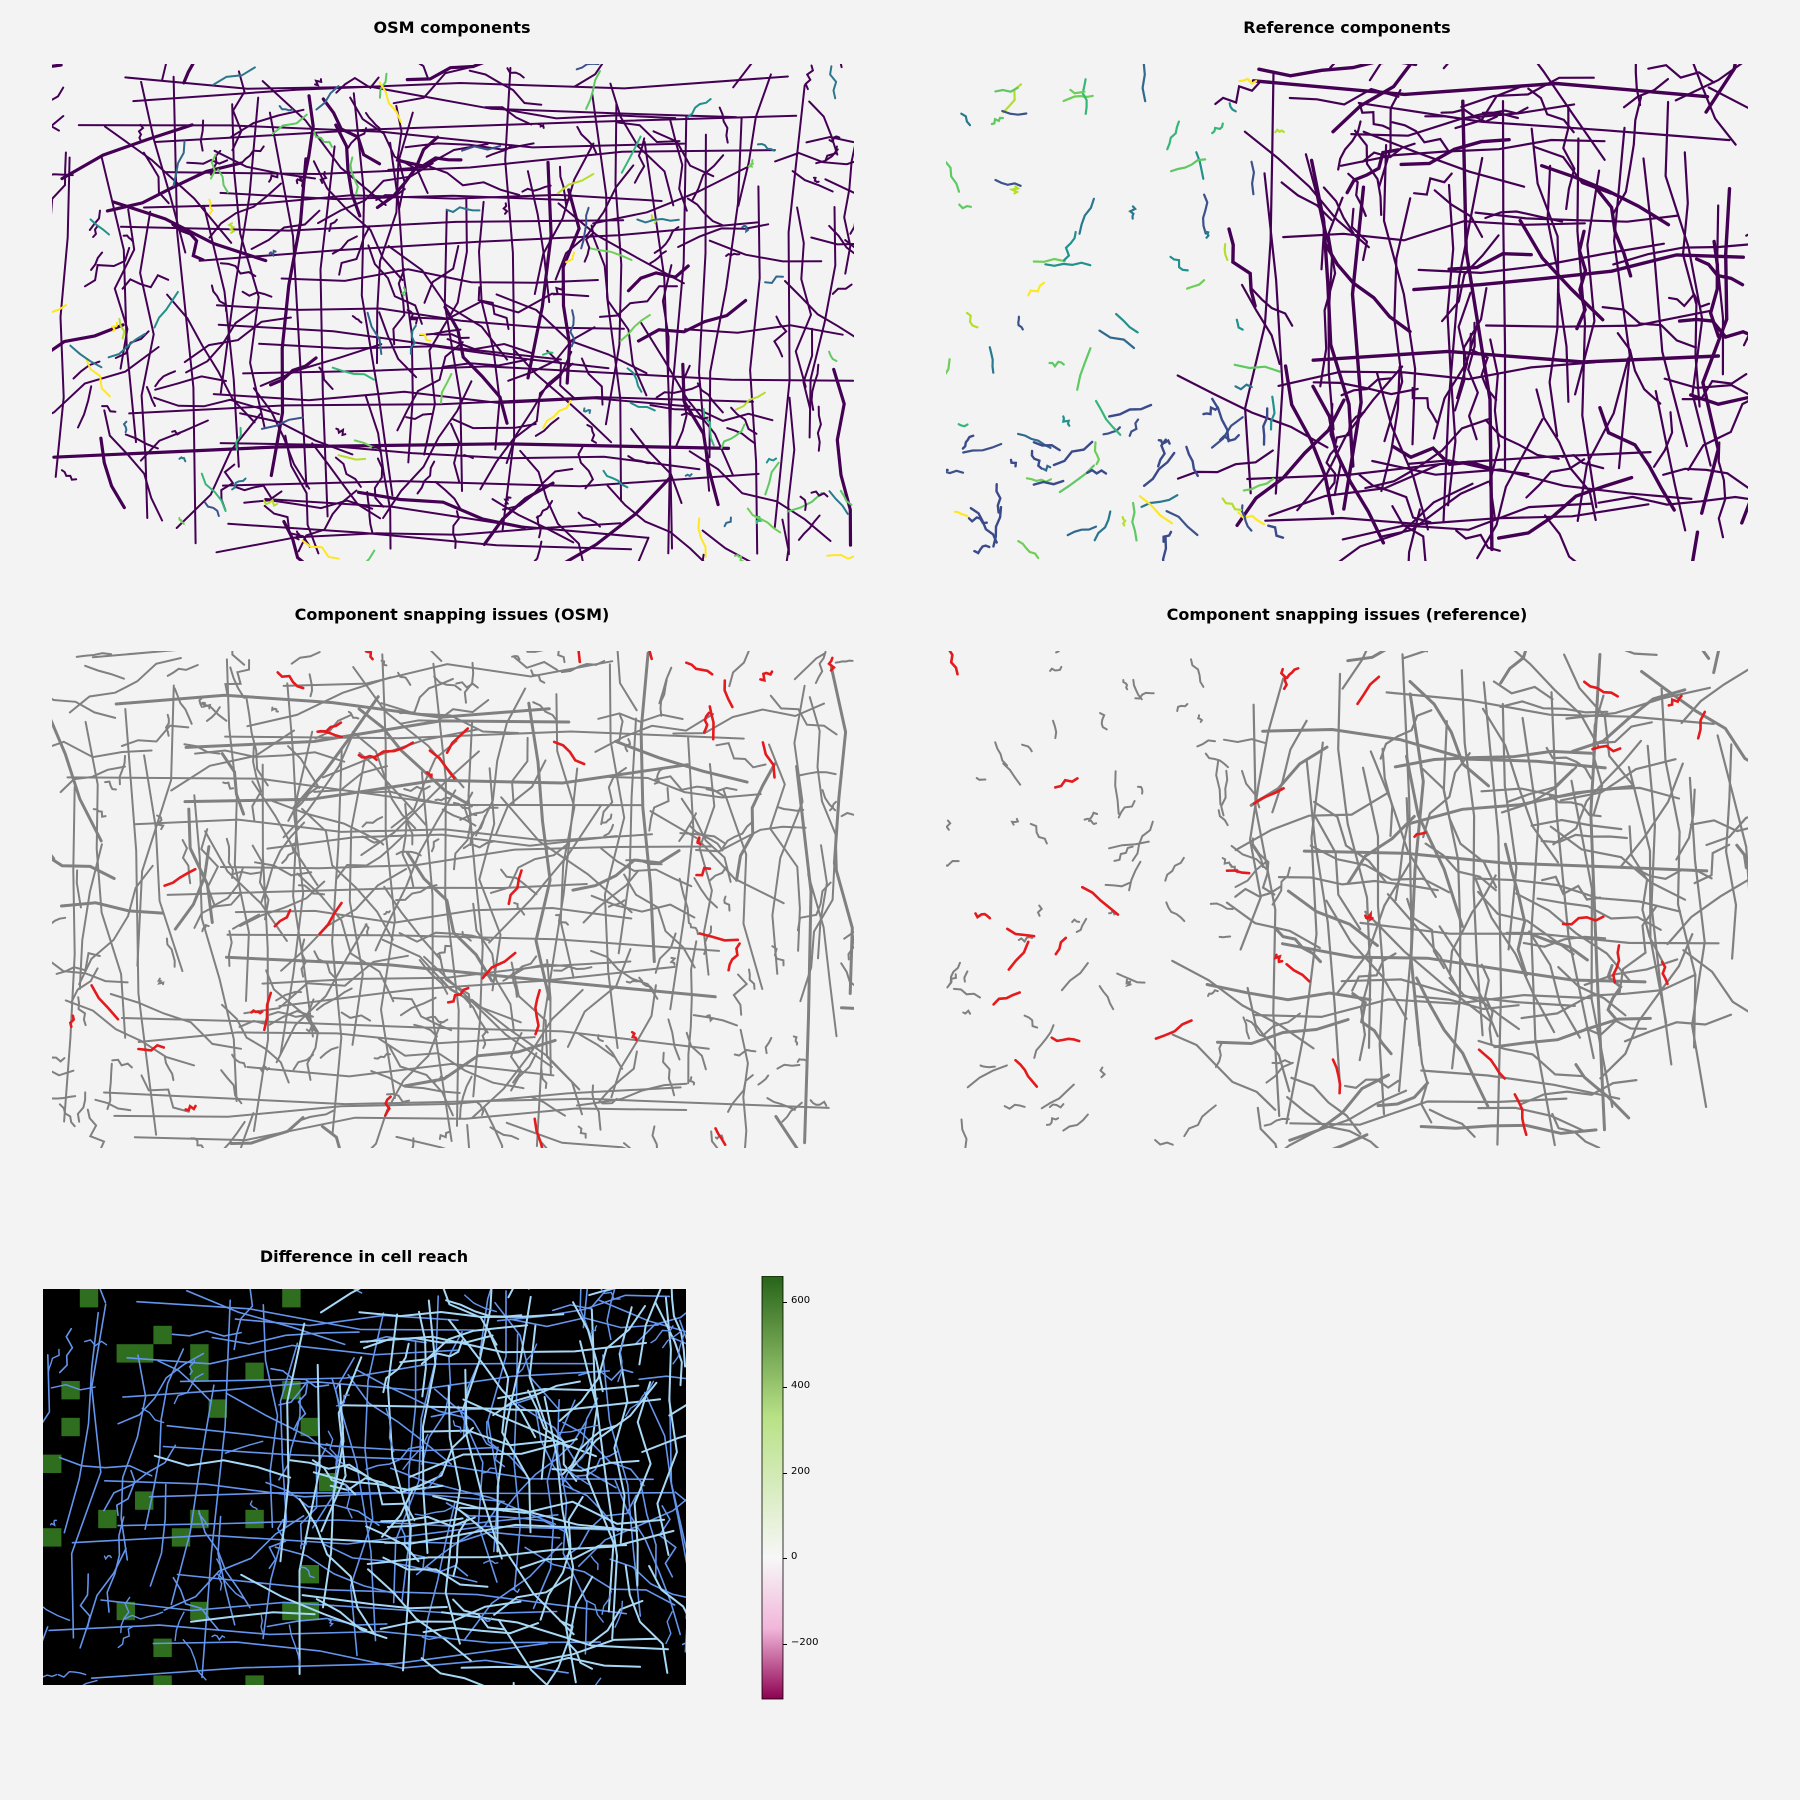 The width and height of the screenshot is (1800, 1800). I want to click on road-fragments, so click(452, 899).